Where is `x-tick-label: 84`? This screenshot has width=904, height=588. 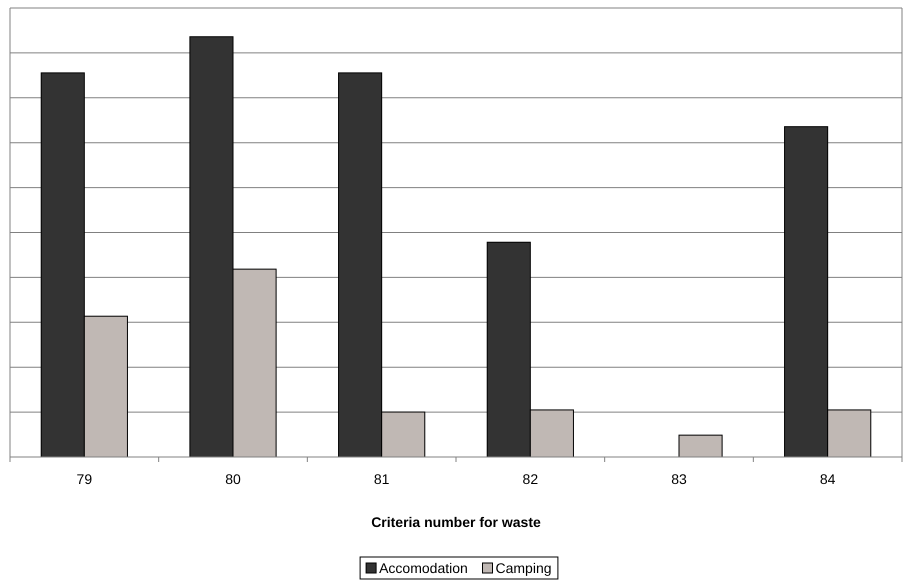 x-tick-label: 84 is located at coordinates (828, 479).